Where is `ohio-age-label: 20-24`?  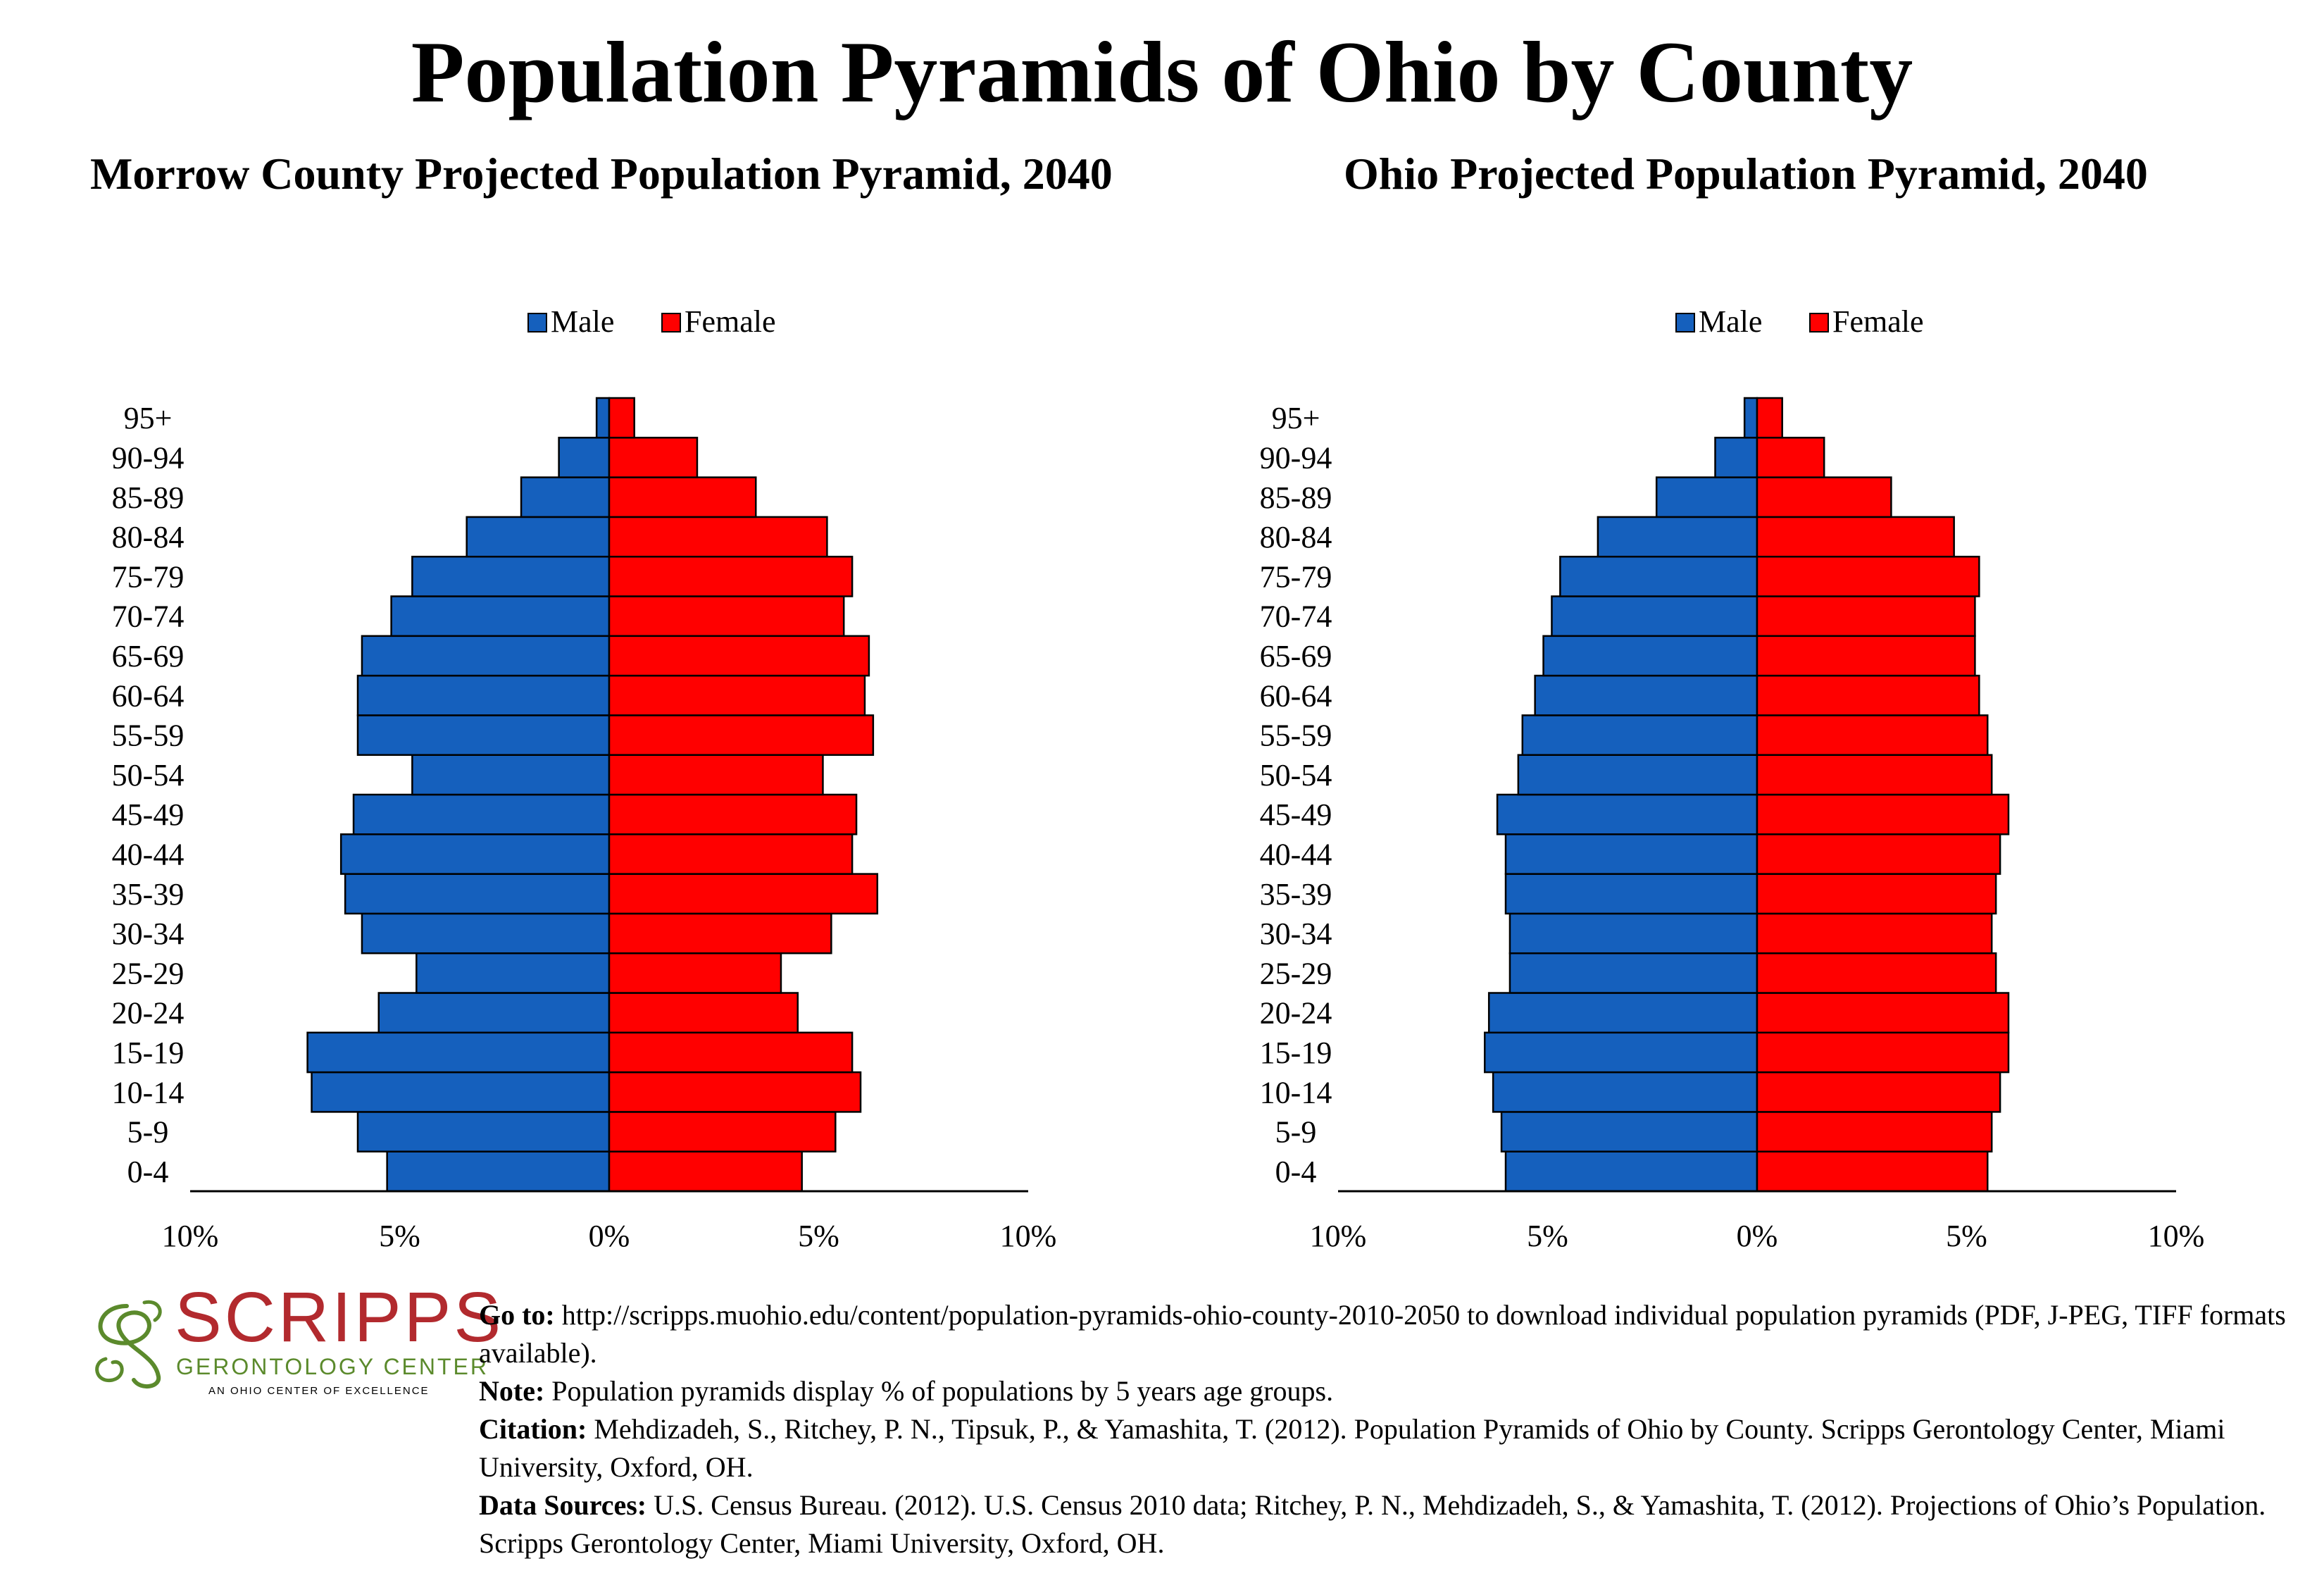 ohio-age-label: 20-24 is located at coordinates (1296, 1013).